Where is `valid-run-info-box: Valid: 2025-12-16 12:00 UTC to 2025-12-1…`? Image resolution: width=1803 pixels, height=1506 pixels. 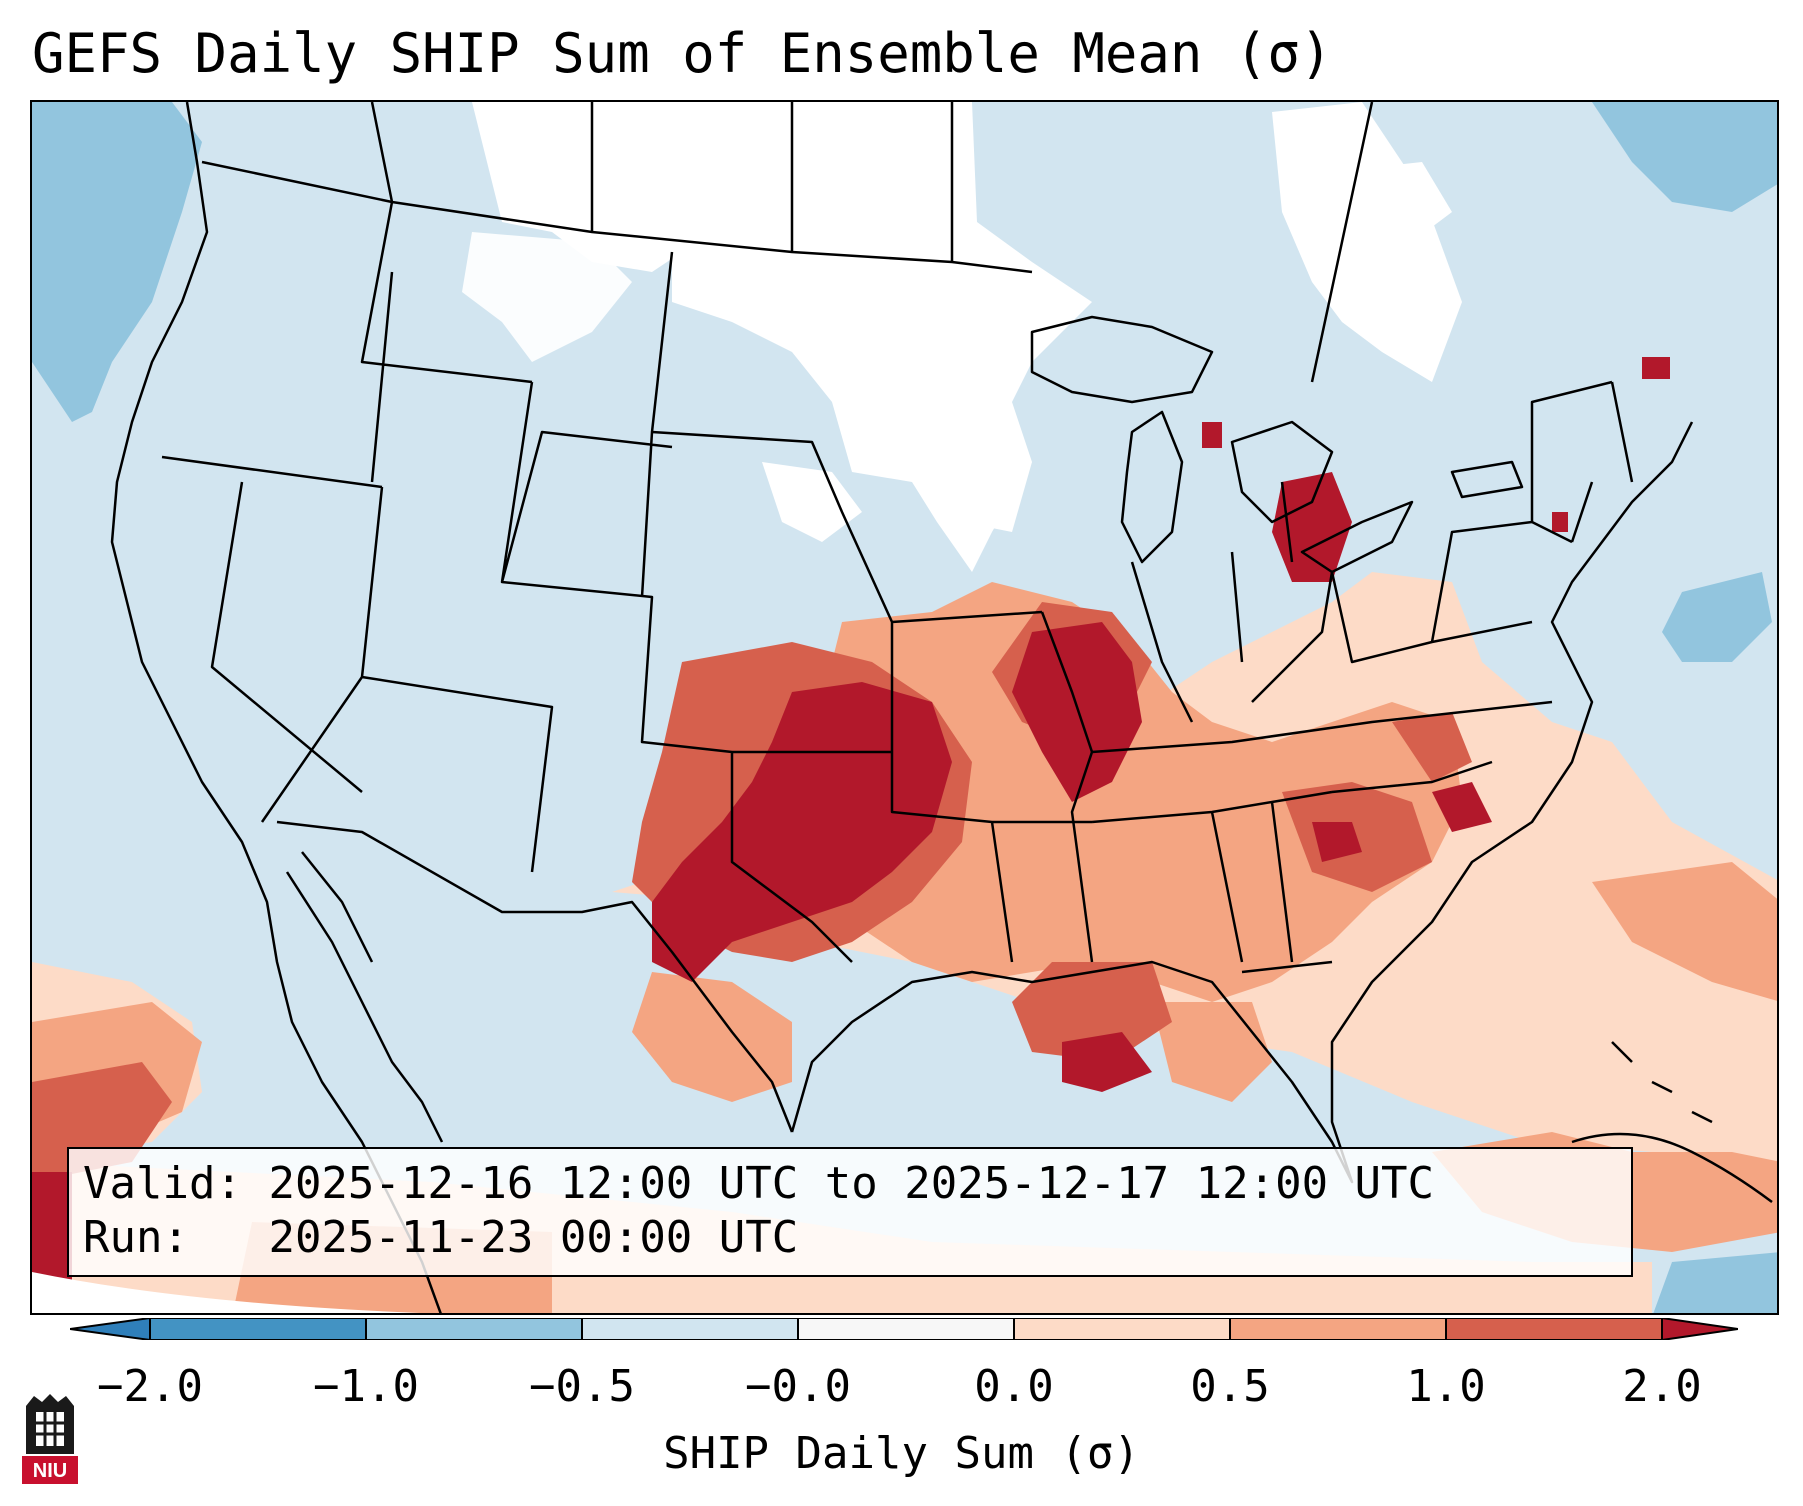 valid-run-info-box: Valid: 2025-12-16 12:00 UTC to 2025-12-1… is located at coordinates (850, 1212).